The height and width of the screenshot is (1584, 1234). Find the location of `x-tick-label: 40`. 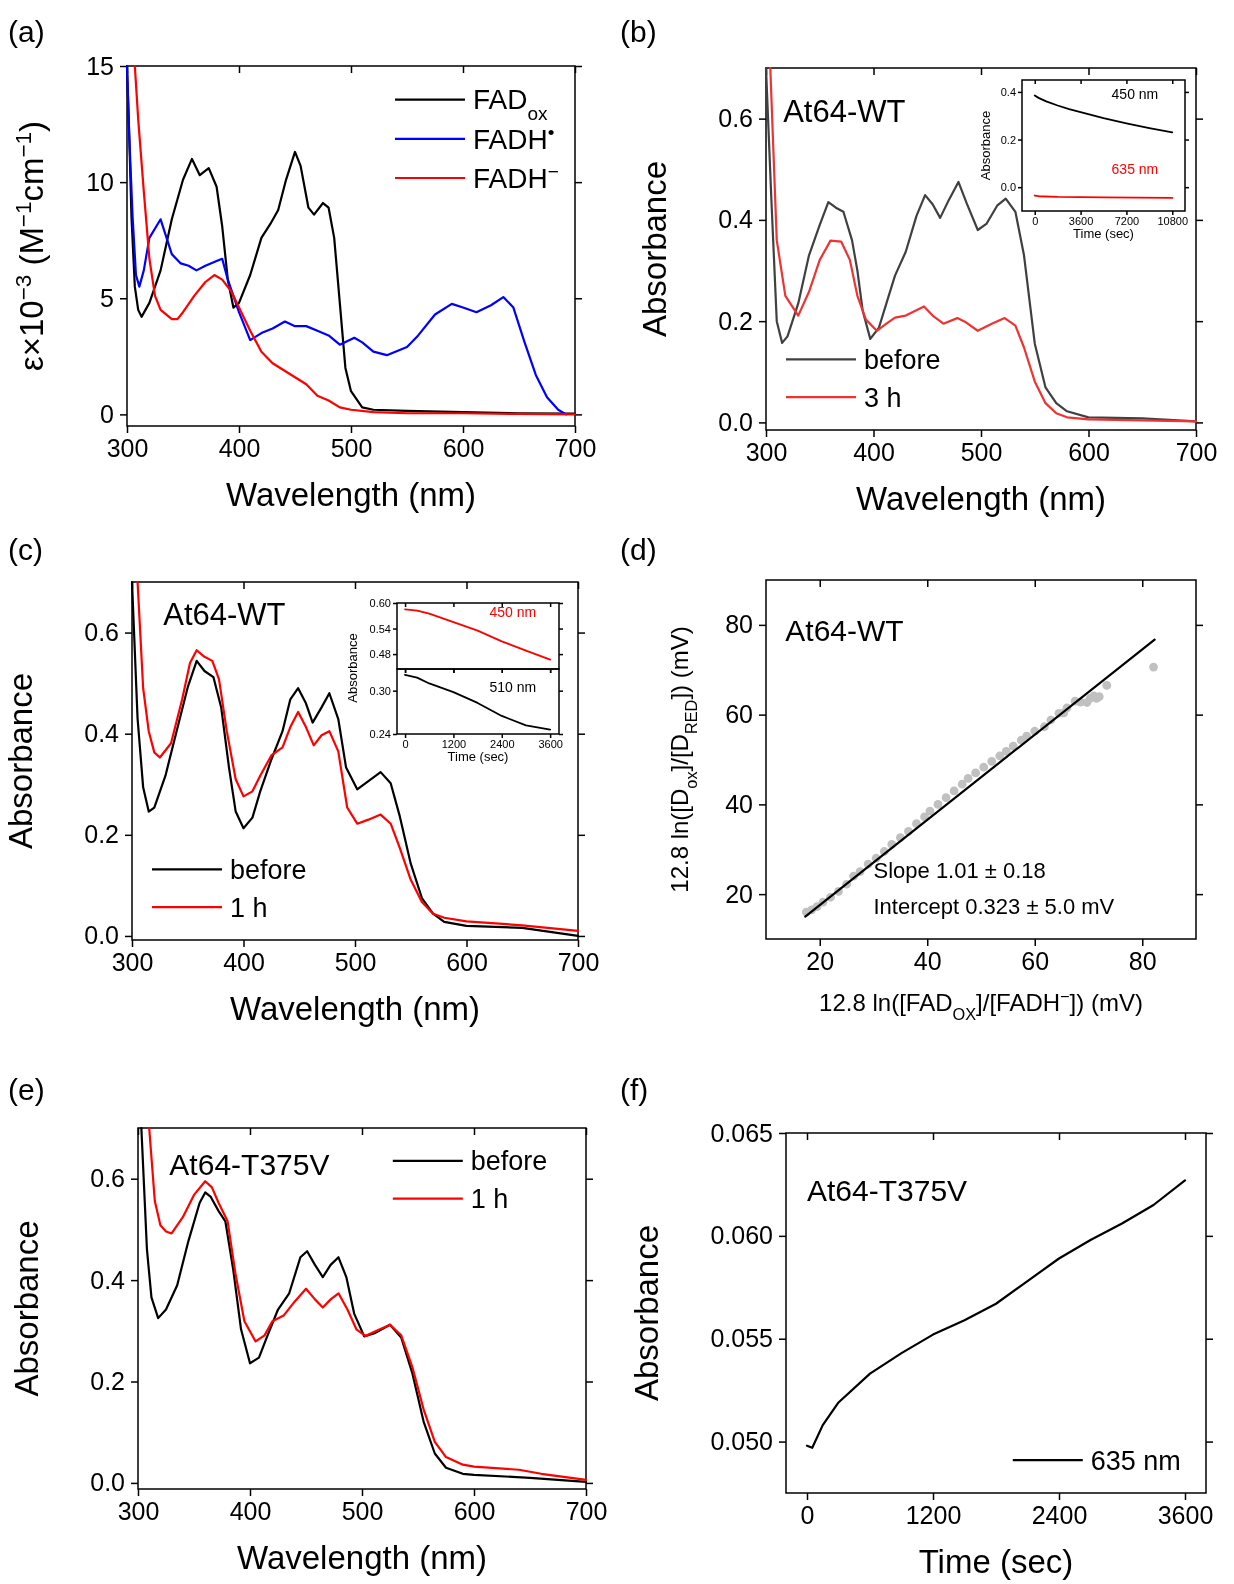

x-tick-label: 40 is located at coordinates (927, 960).